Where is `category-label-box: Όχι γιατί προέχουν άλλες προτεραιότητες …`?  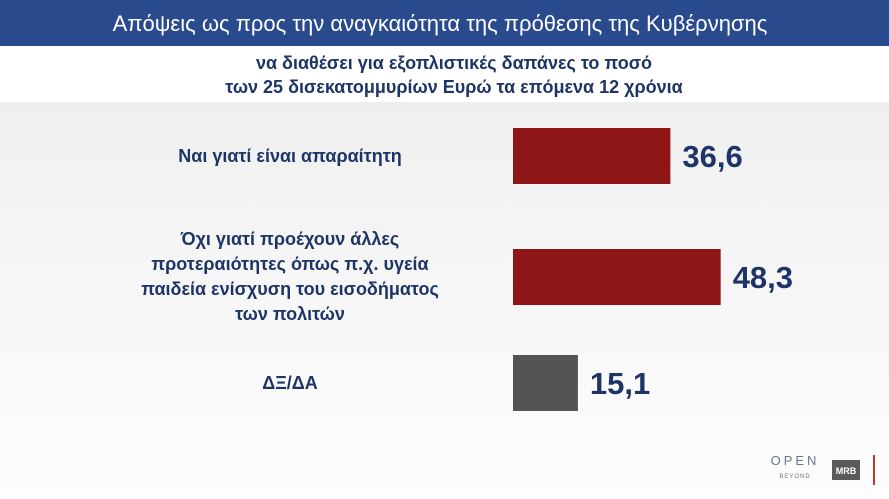 category-label-box: Όχι γιατί προέχουν άλλες προτεραιότητες … is located at coordinates (290, 276).